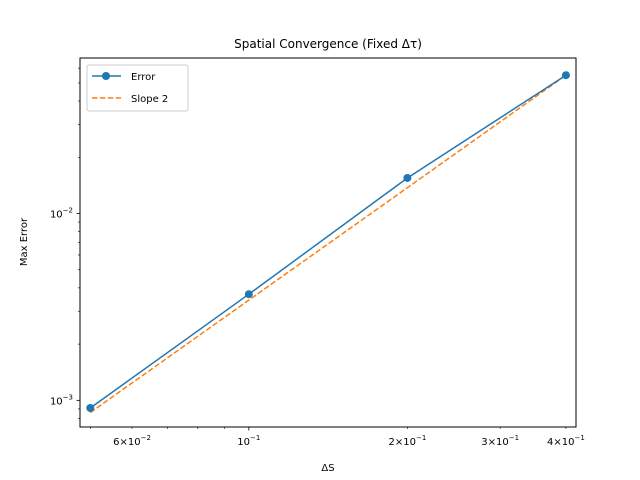  Describe the element at coordinates (337, 437) in the screenshot. I see `x-axis-ticks: 6×10⁻² 10−1 2×10⁻¹ 3×10⁻¹ 4×10⁻¹` at that location.